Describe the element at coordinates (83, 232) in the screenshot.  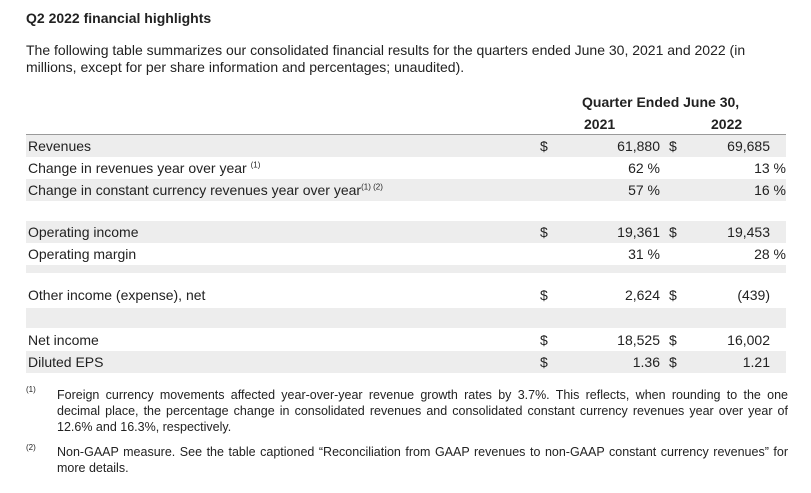
I see `row-label: Operating income` at that location.